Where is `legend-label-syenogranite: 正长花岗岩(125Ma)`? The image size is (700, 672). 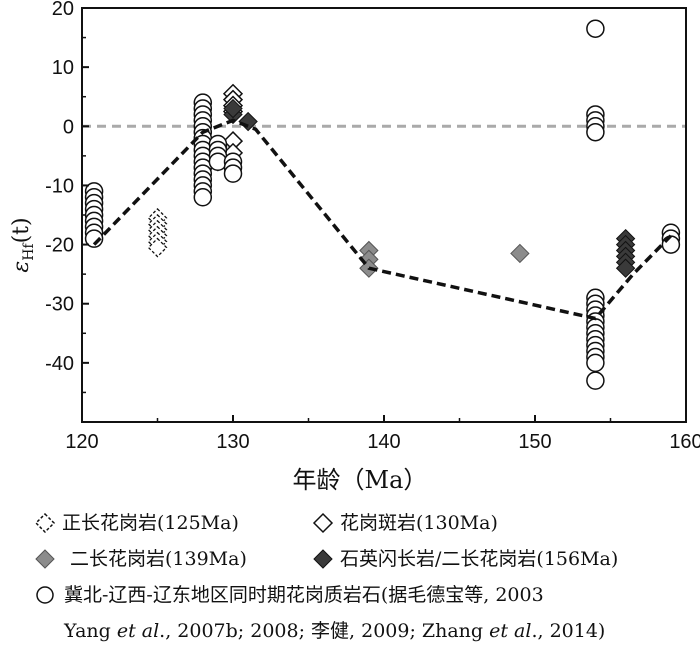 legend-label-syenogranite: 正长花岗岩(125Ma) is located at coordinates (150, 523).